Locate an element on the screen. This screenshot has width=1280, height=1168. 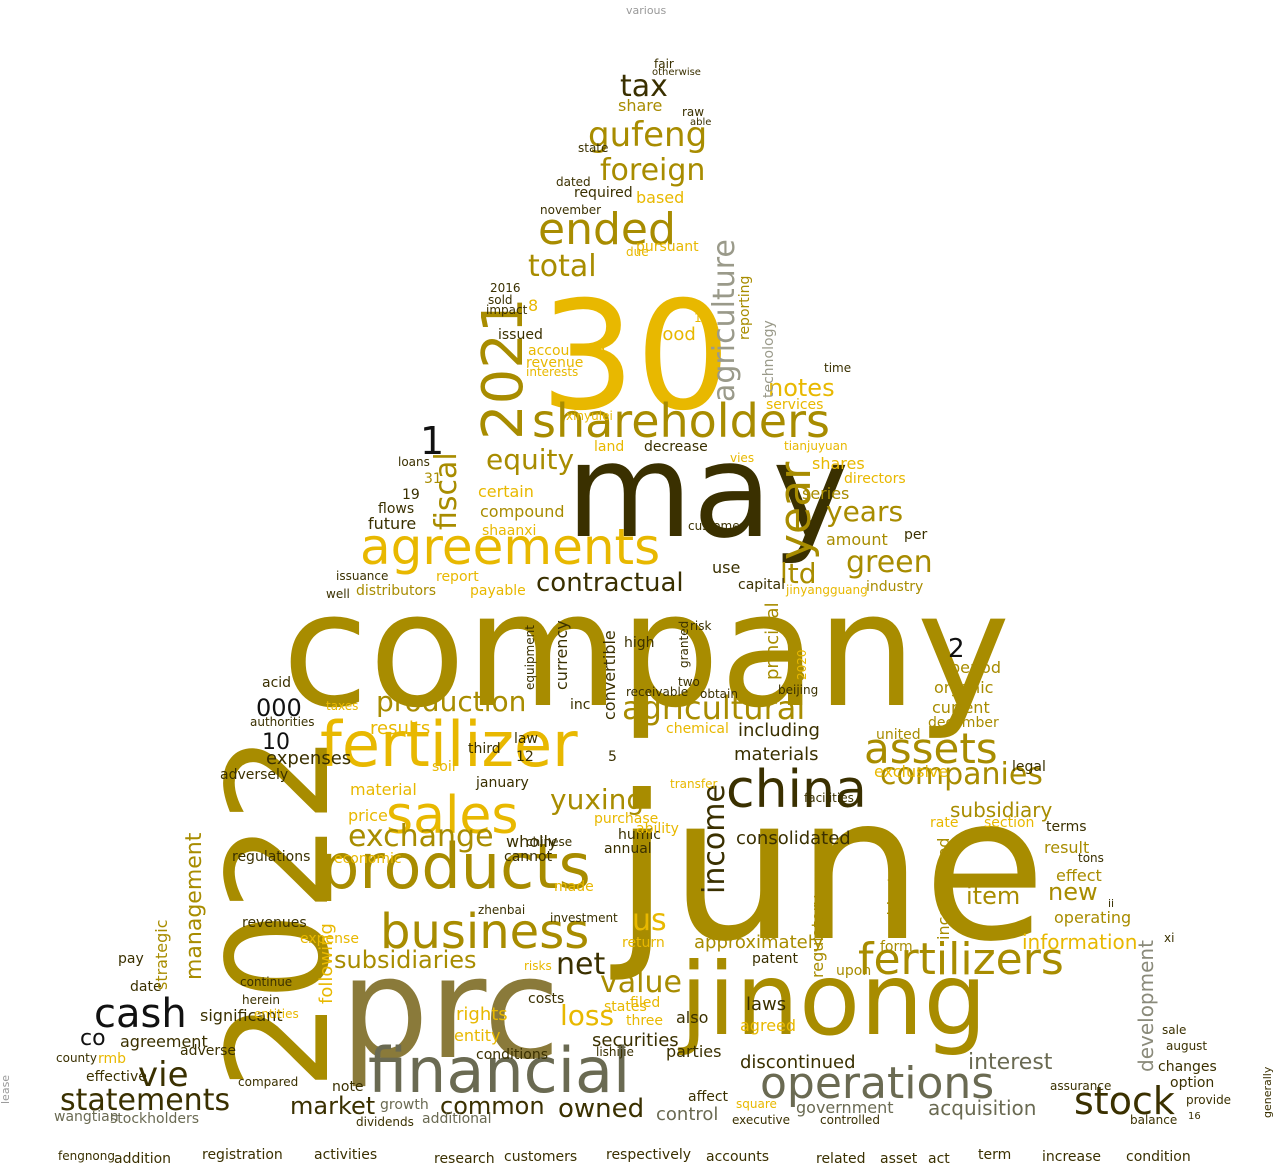
word: 12 is located at coordinates (525, 757).